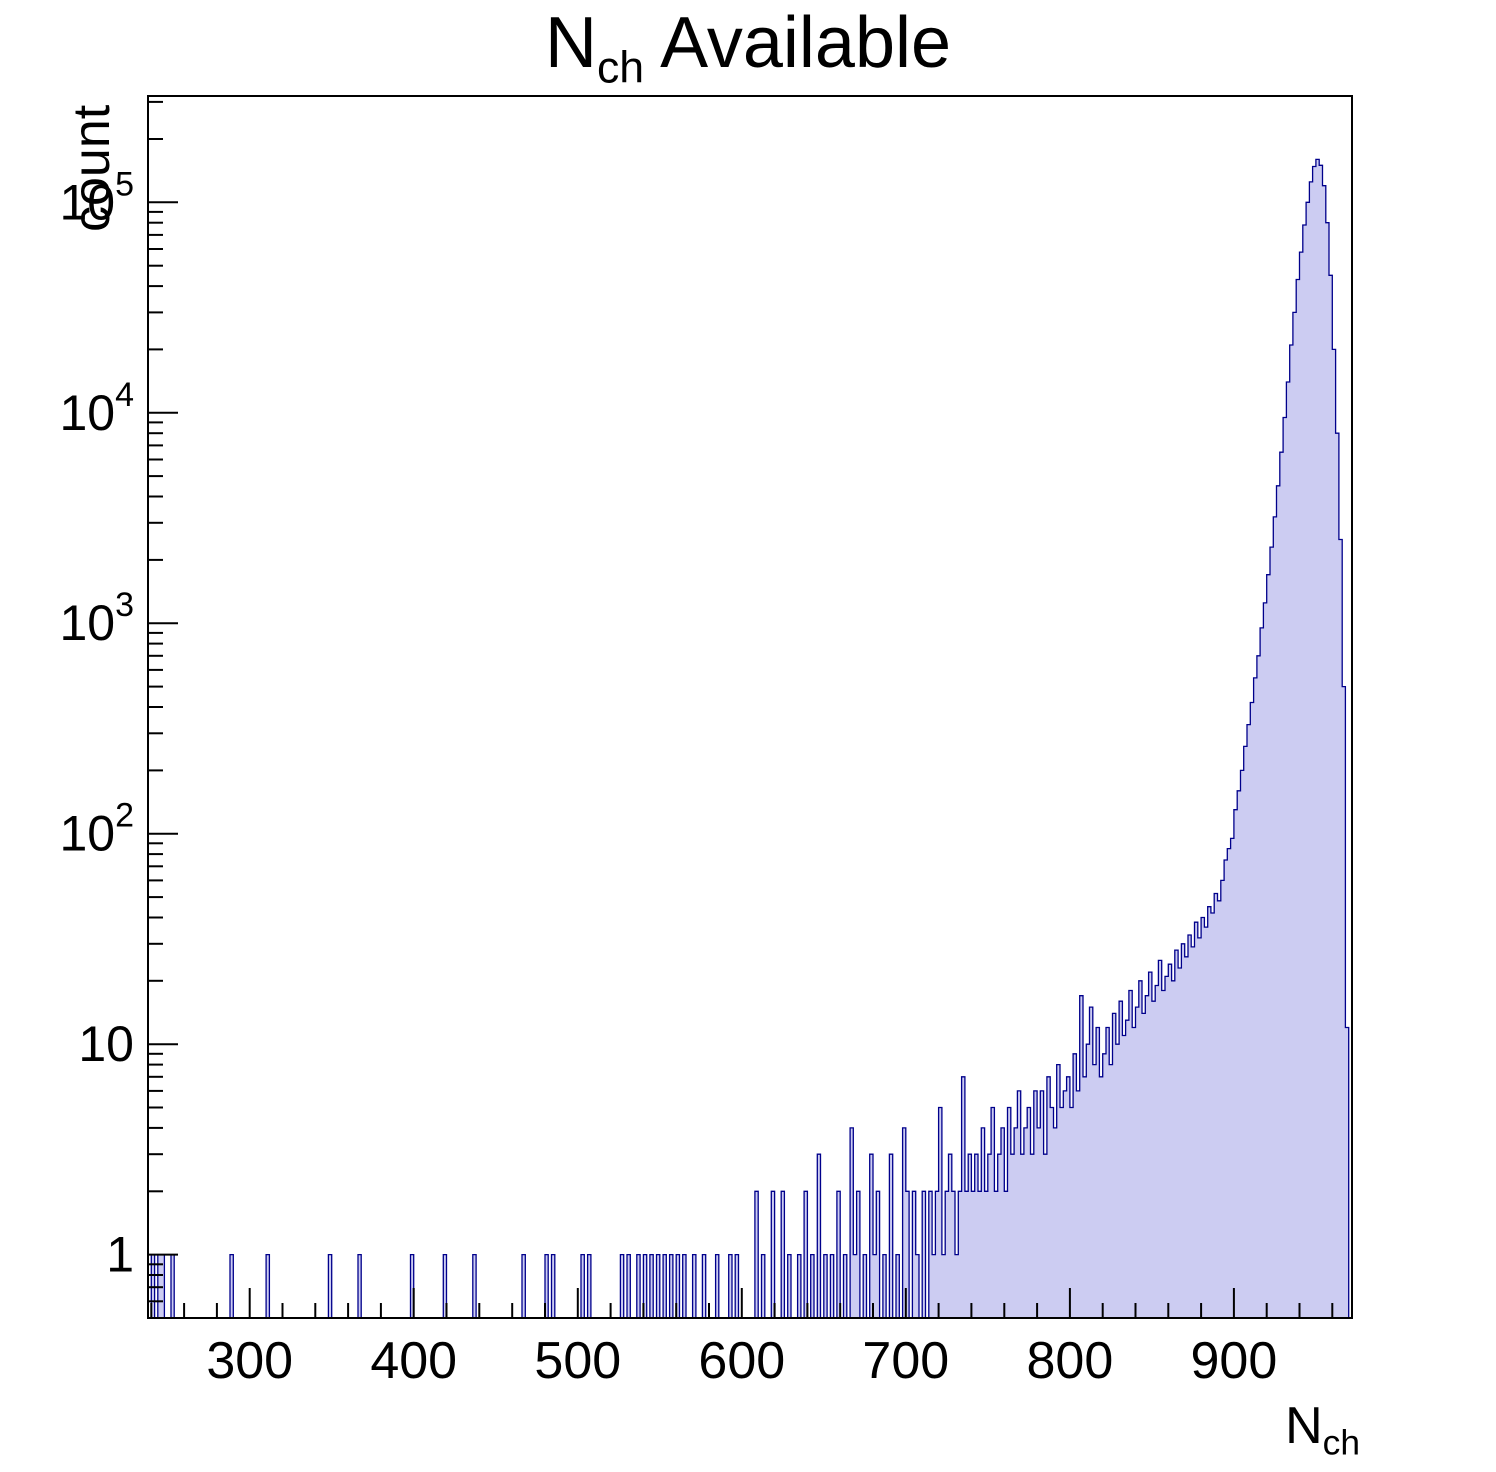  I want to click on chart-title-rest: Available, so click(798, 43).